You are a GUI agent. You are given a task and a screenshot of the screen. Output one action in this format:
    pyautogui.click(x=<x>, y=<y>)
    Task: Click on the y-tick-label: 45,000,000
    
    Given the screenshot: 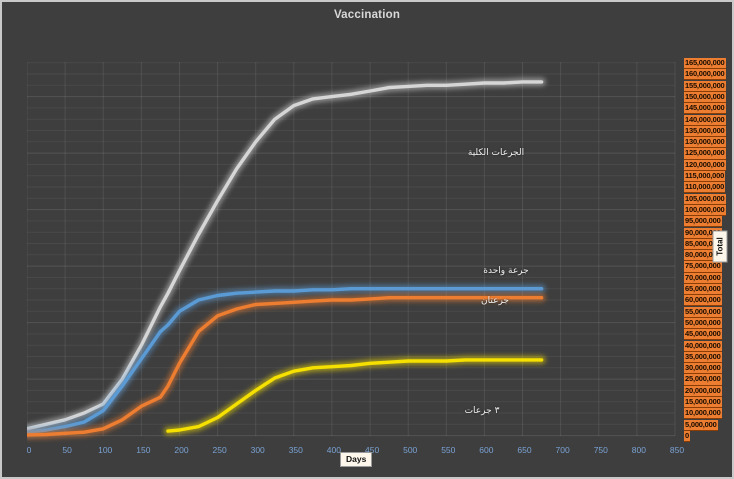 What is the action you would take?
    pyautogui.click(x=703, y=334)
    